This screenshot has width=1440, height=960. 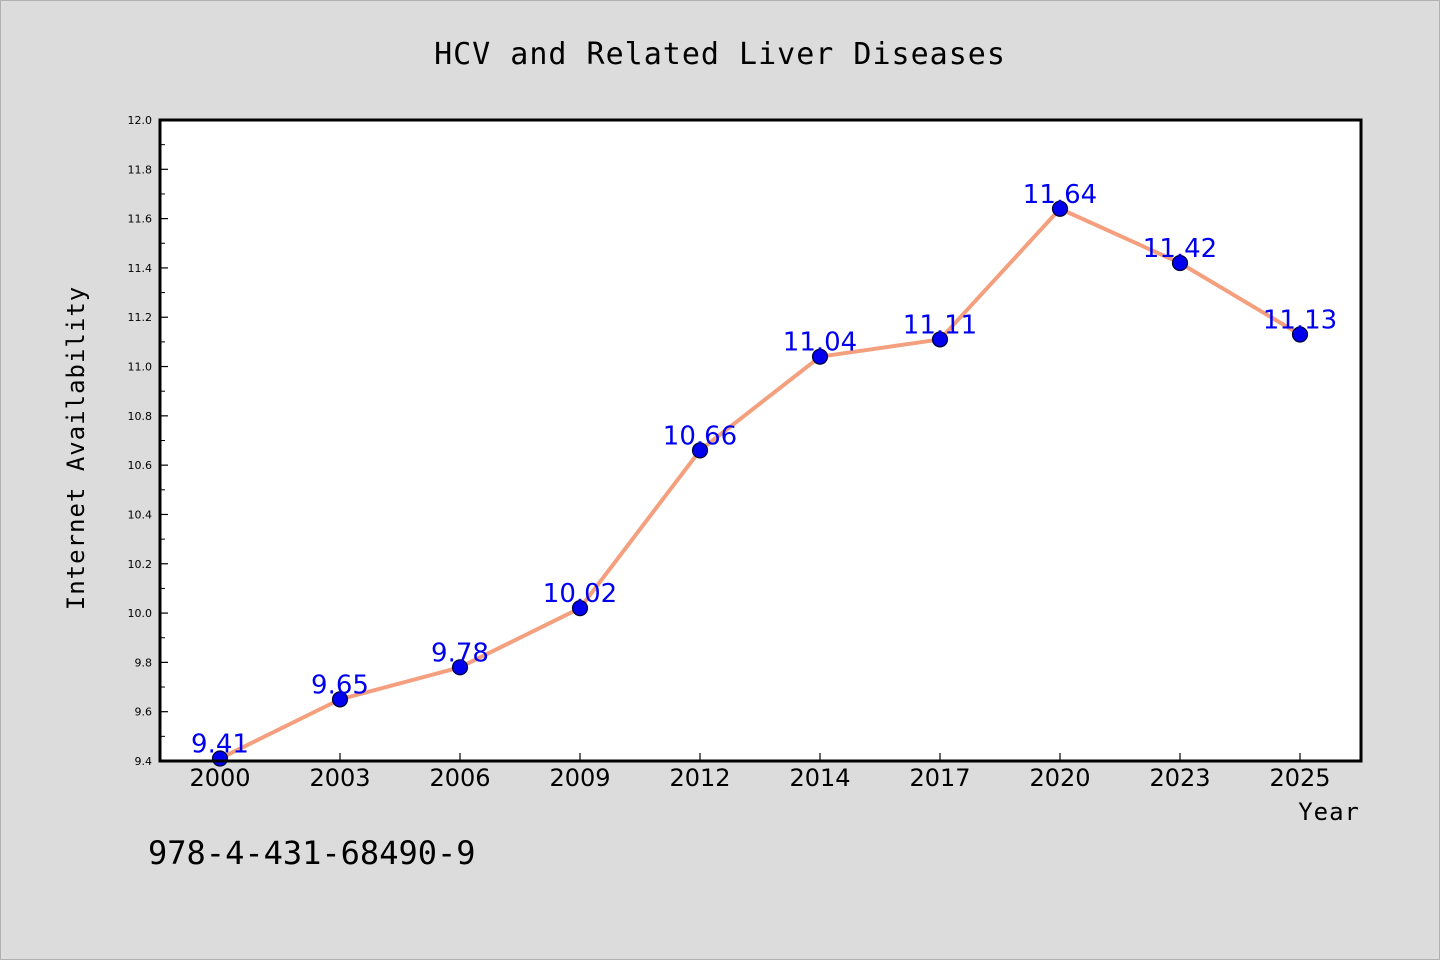 I want to click on x-tick-label: 2017, so click(x=939, y=778).